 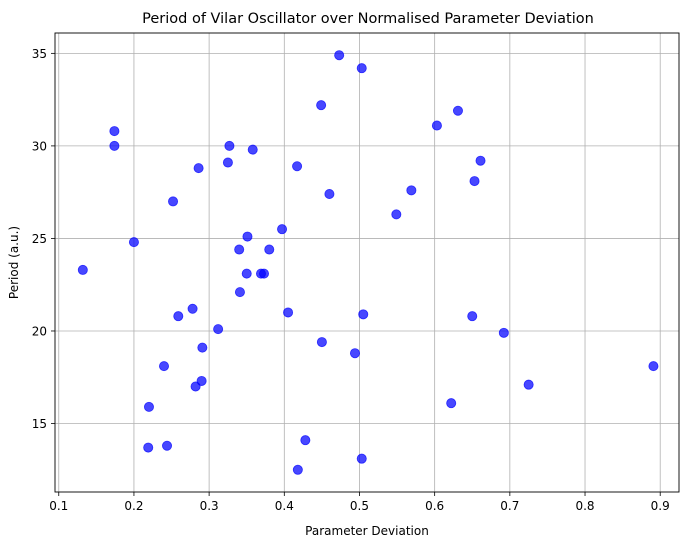 I want to click on x-tick-label: 0.6, so click(x=434, y=506).